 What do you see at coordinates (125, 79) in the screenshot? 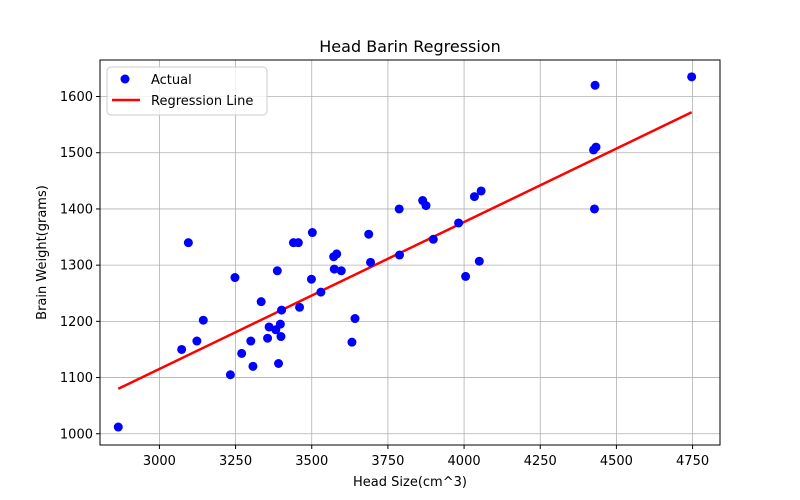
I see `legend-marker-actual` at bounding box center [125, 79].